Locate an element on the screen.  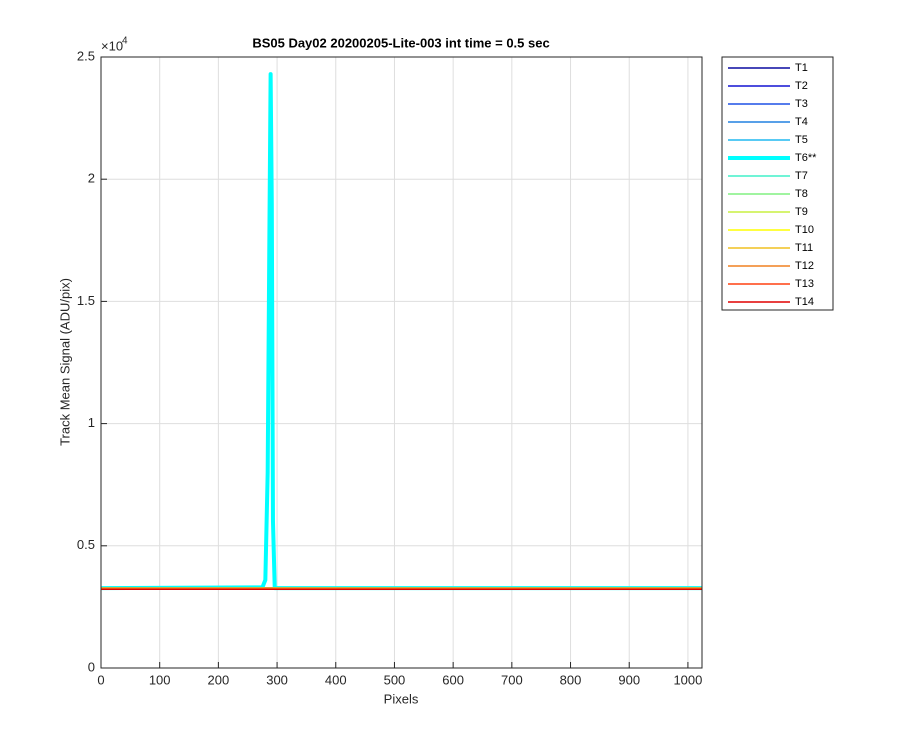
y-tick-label: 0 is located at coordinates (91, 666).